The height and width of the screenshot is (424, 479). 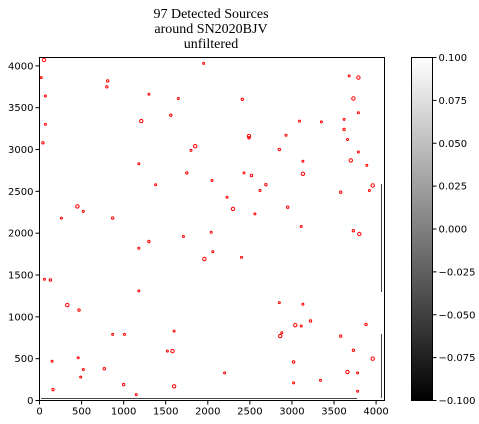 I want to click on x-axis-ticks: 0 500 1000 1500 2000 2500 3000 3500 4000, so click(x=212, y=409).